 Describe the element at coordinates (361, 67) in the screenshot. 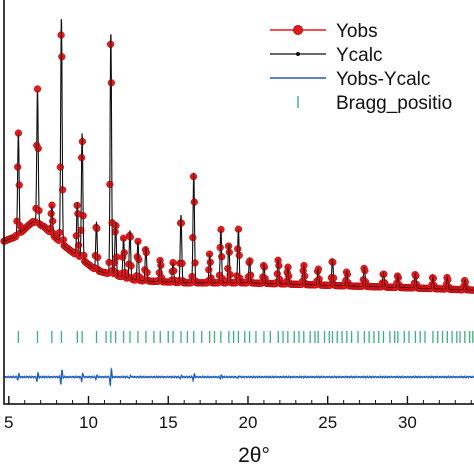

I see `legend: Yobs Ycalc Yobs-Ycalc Bragg_positio` at that location.